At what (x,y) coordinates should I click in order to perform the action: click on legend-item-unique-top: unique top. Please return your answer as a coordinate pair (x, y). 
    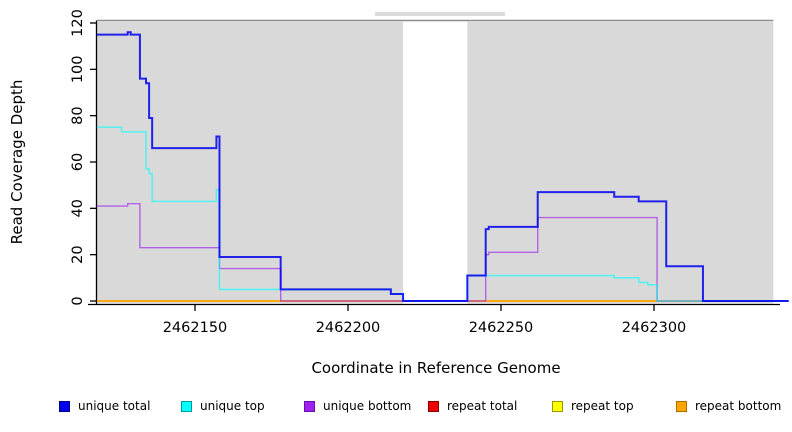
    Looking at the image, I should click on (223, 406).